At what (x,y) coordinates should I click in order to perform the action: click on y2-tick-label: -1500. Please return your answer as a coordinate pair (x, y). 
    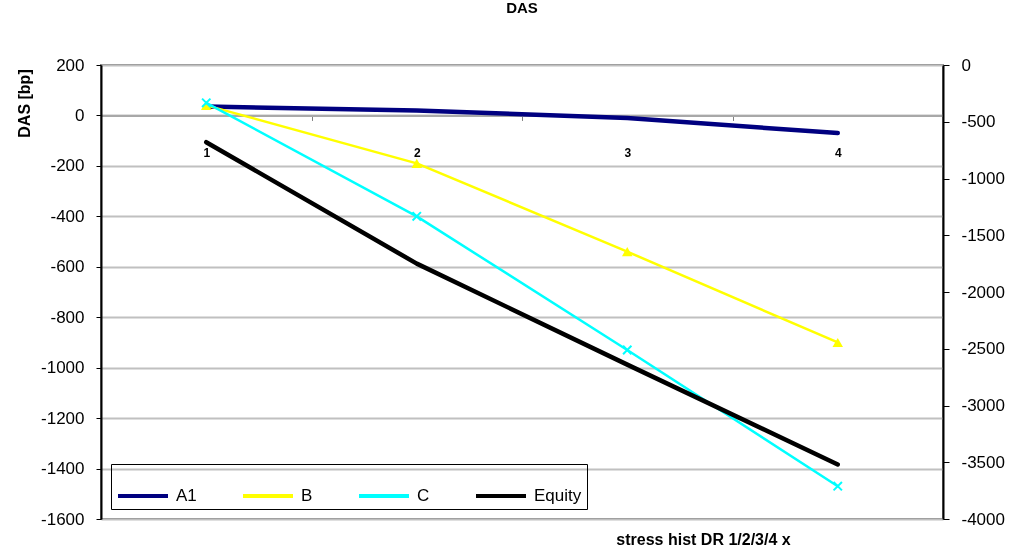
    Looking at the image, I should click on (983, 235).